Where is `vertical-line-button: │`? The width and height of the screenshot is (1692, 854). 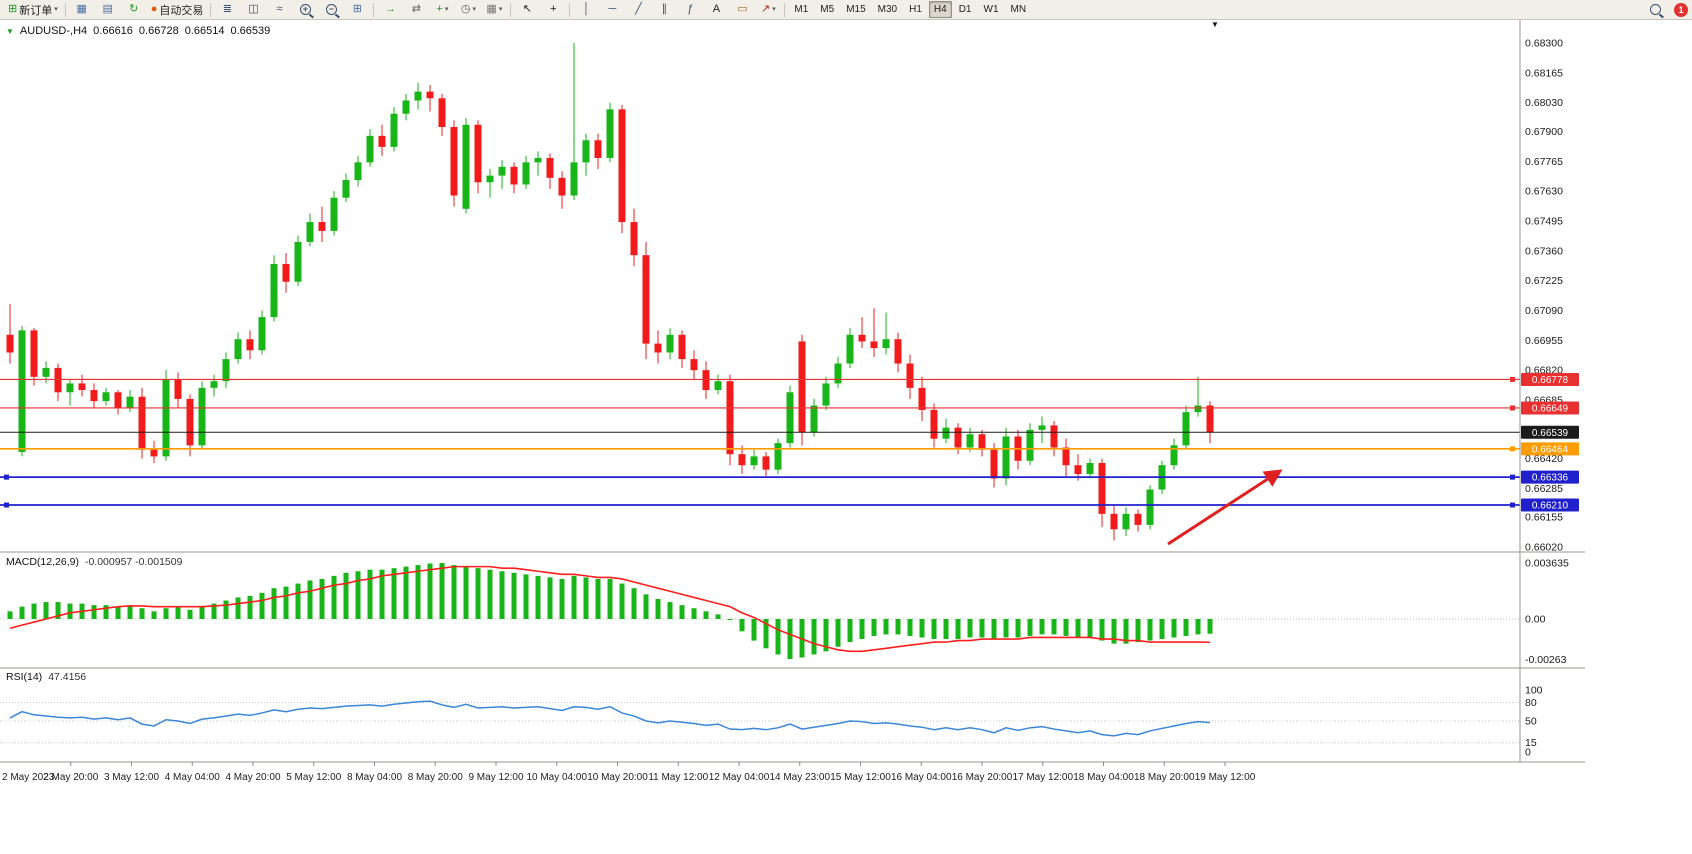
vertical-line-button: │ is located at coordinates (586, 9).